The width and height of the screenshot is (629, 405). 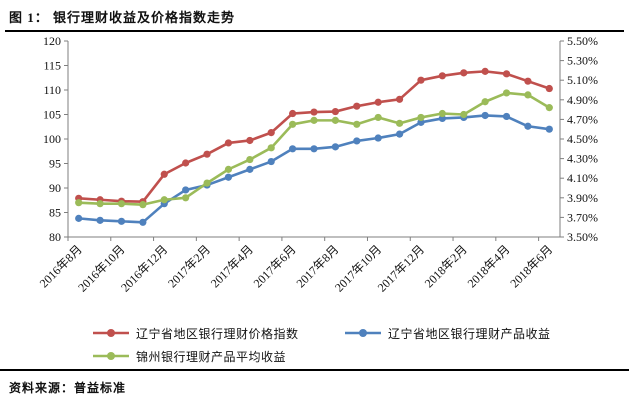 I want to click on x-axis-tick-label: 2017年2月, so click(x=189, y=266).